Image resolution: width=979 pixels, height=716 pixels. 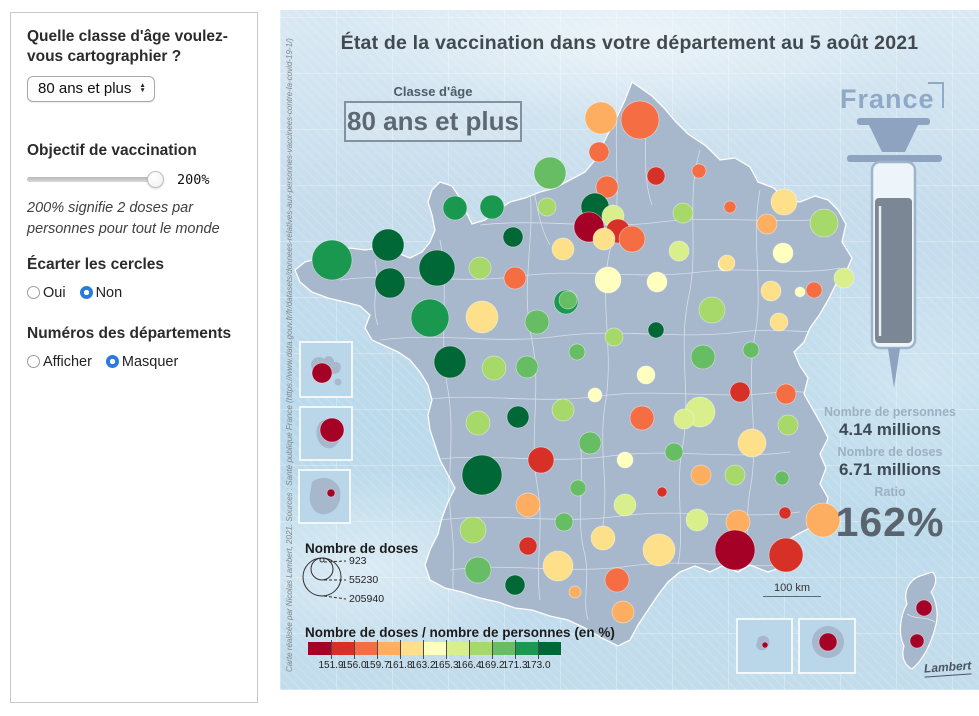 What do you see at coordinates (155, 179) in the screenshot?
I see `objective-slider-thumb` at bounding box center [155, 179].